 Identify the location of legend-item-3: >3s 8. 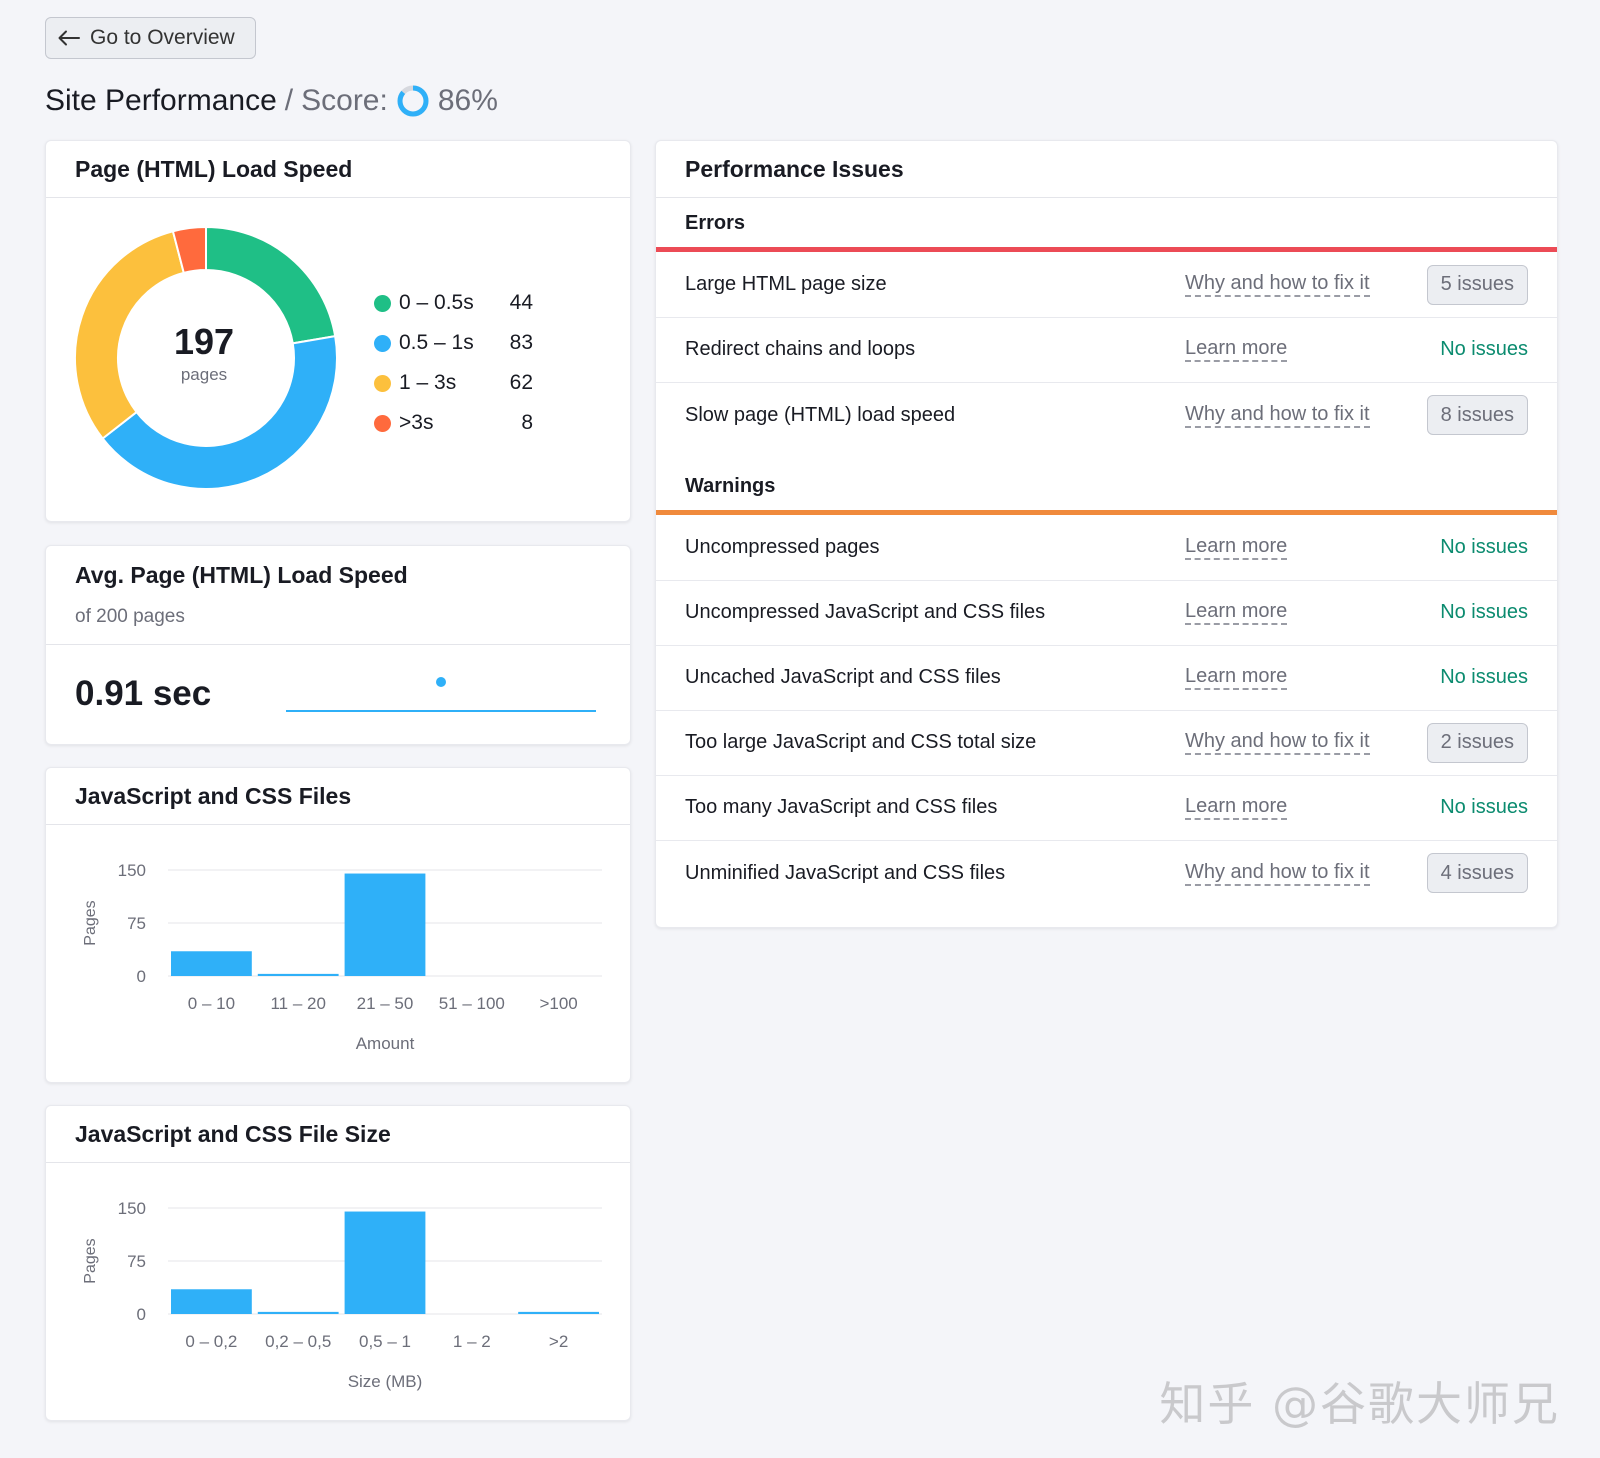
(453, 423).